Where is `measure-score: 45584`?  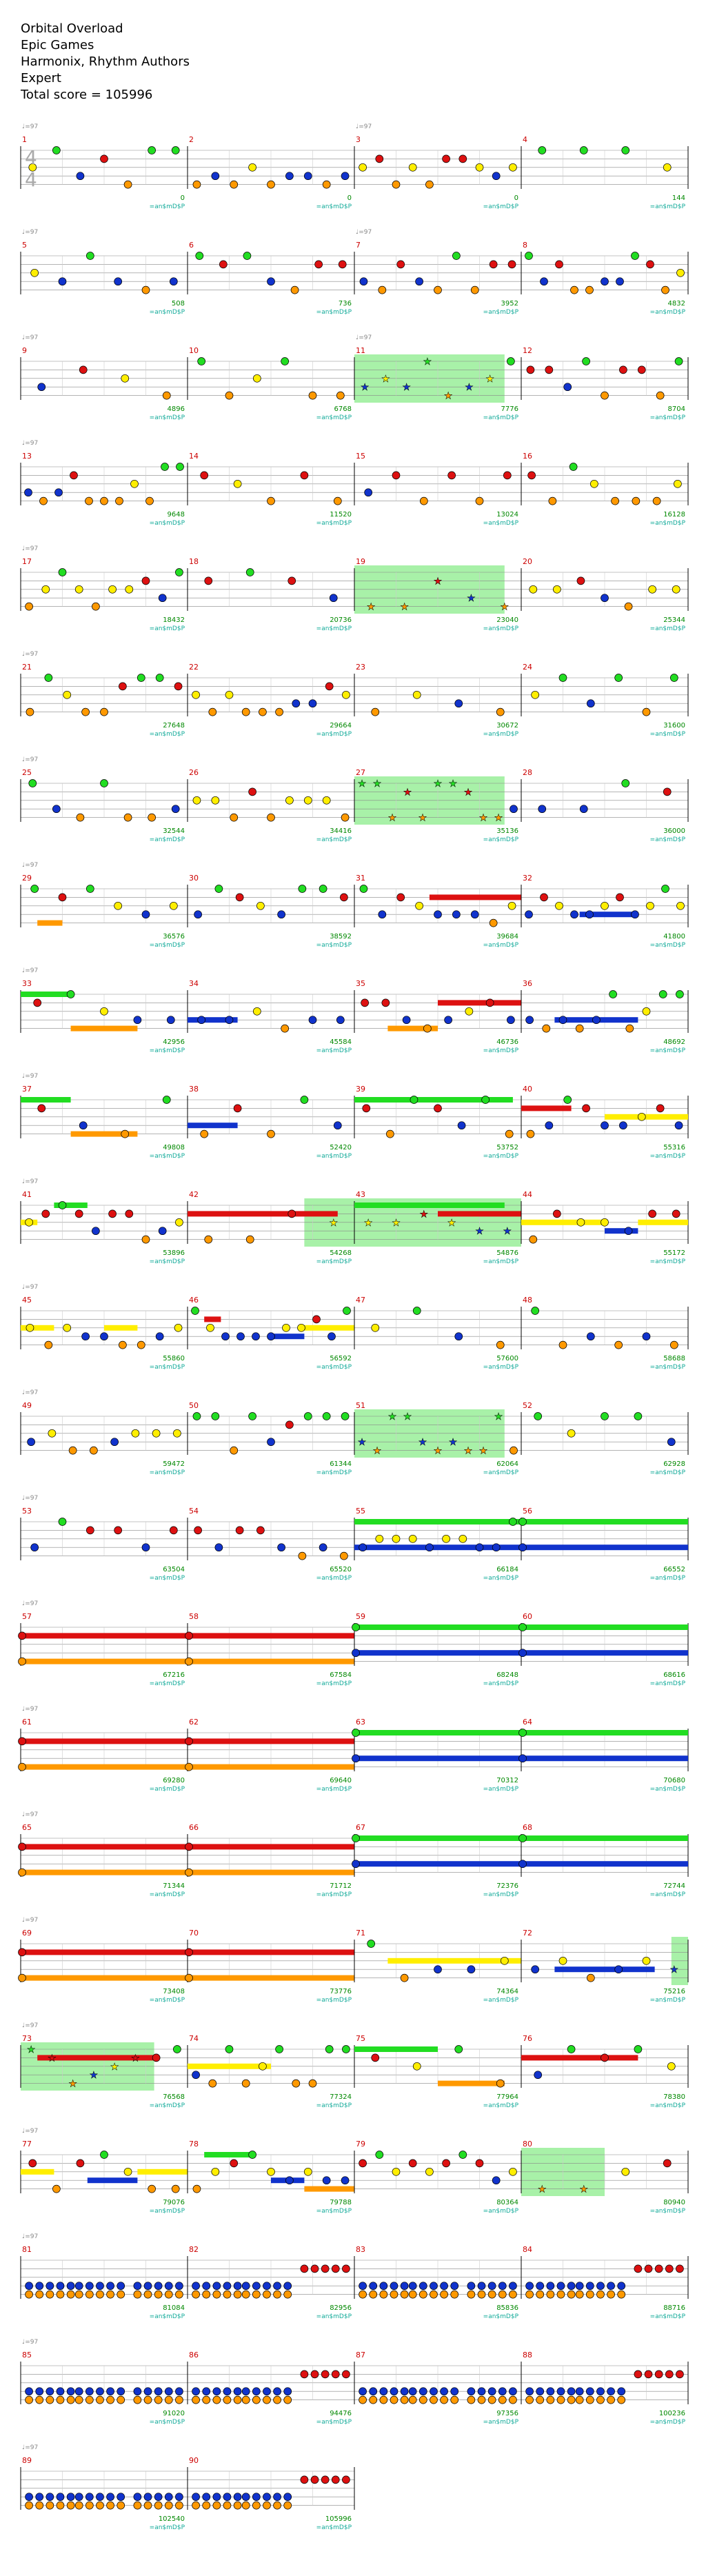
measure-score: 45584 is located at coordinates (341, 1042).